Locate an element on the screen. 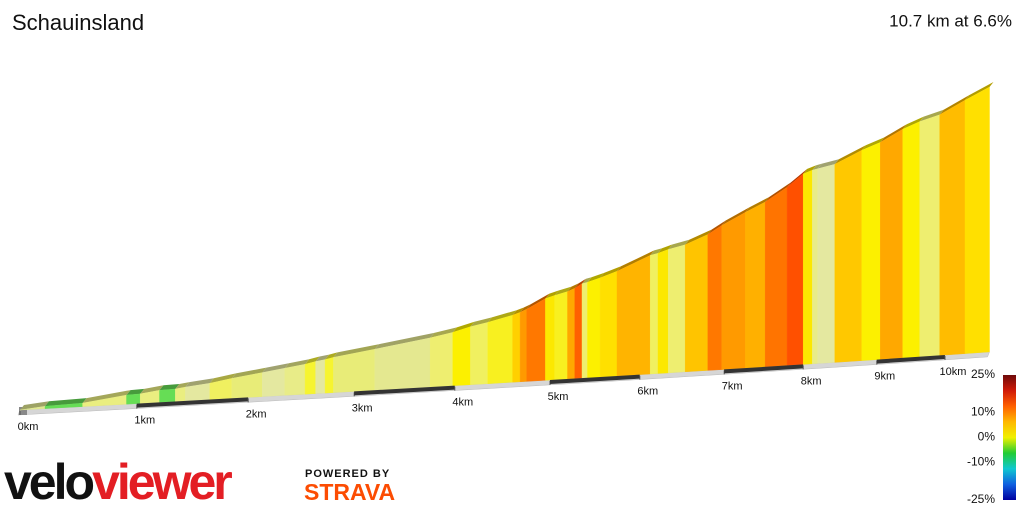 The width and height of the screenshot is (1024, 512). x-tick-label: 2km is located at coordinates (256, 414).